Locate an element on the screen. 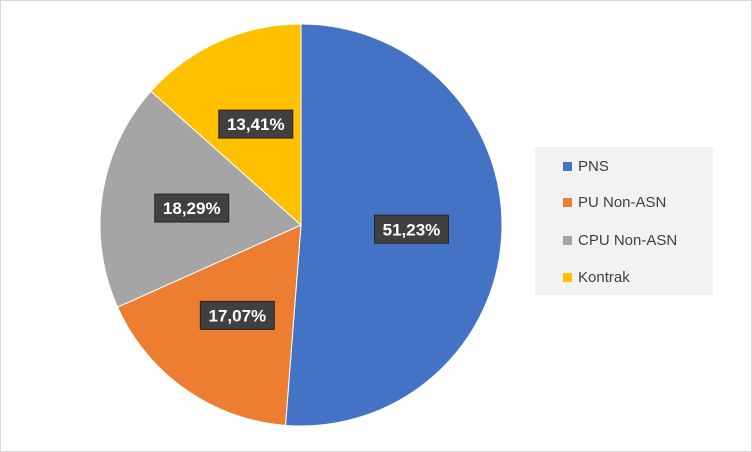 This screenshot has width=752, height=452. legend-swatch-pns is located at coordinates (567, 166).